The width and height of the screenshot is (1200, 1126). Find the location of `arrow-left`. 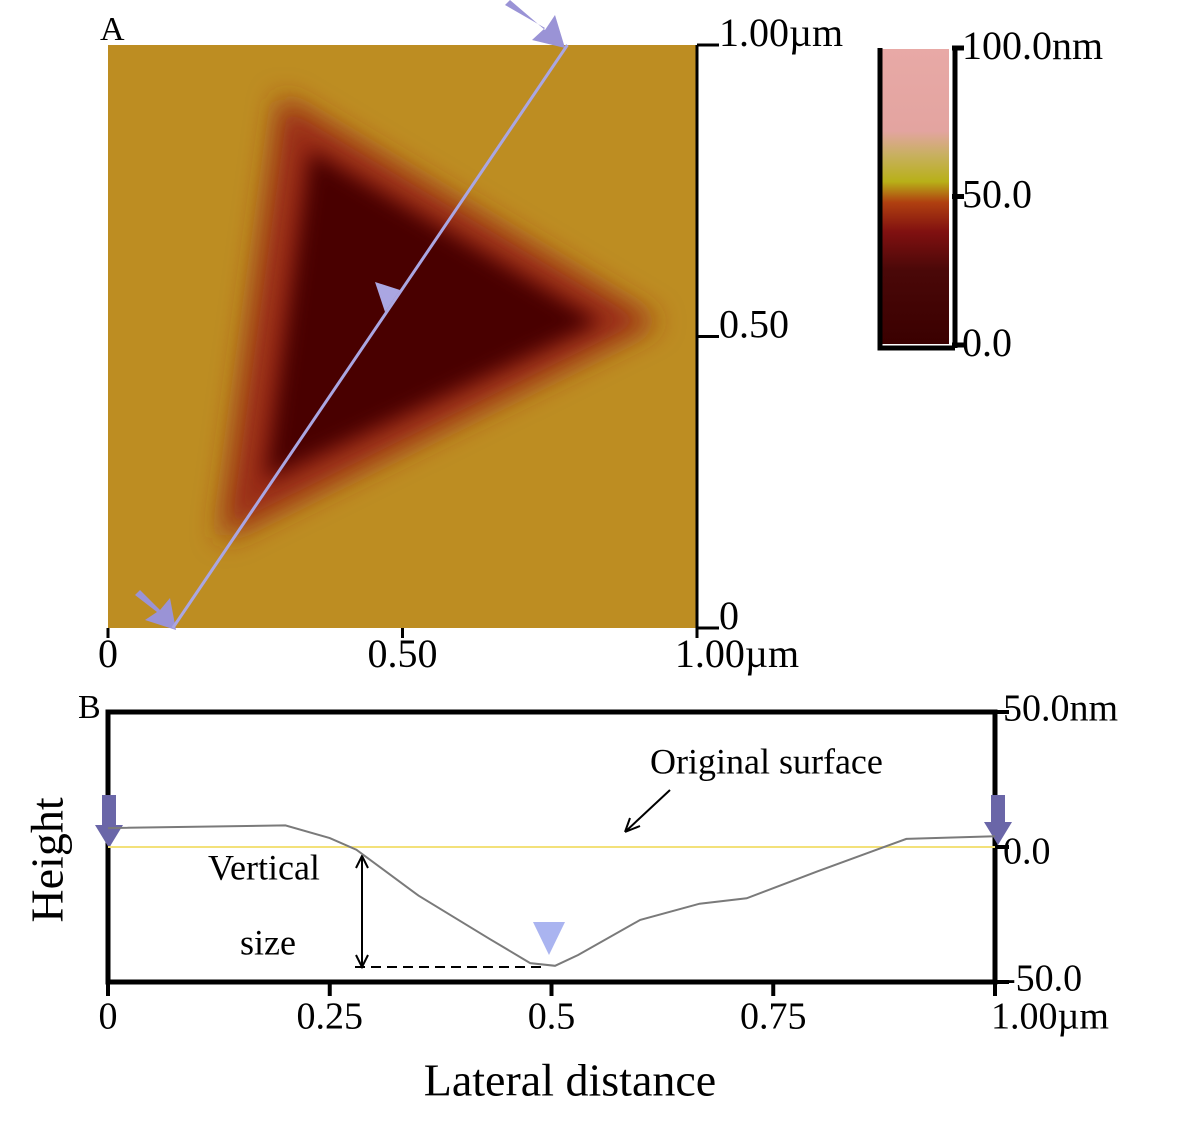

arrow-left is located at coordinates (109, 821).